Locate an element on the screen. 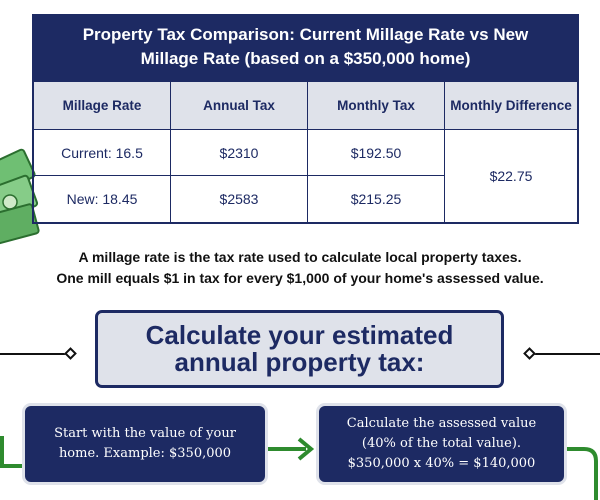 This screenshot has width=600, height=500. step-1-line-1: Start with the value of your is located at coordinates (145, 433).